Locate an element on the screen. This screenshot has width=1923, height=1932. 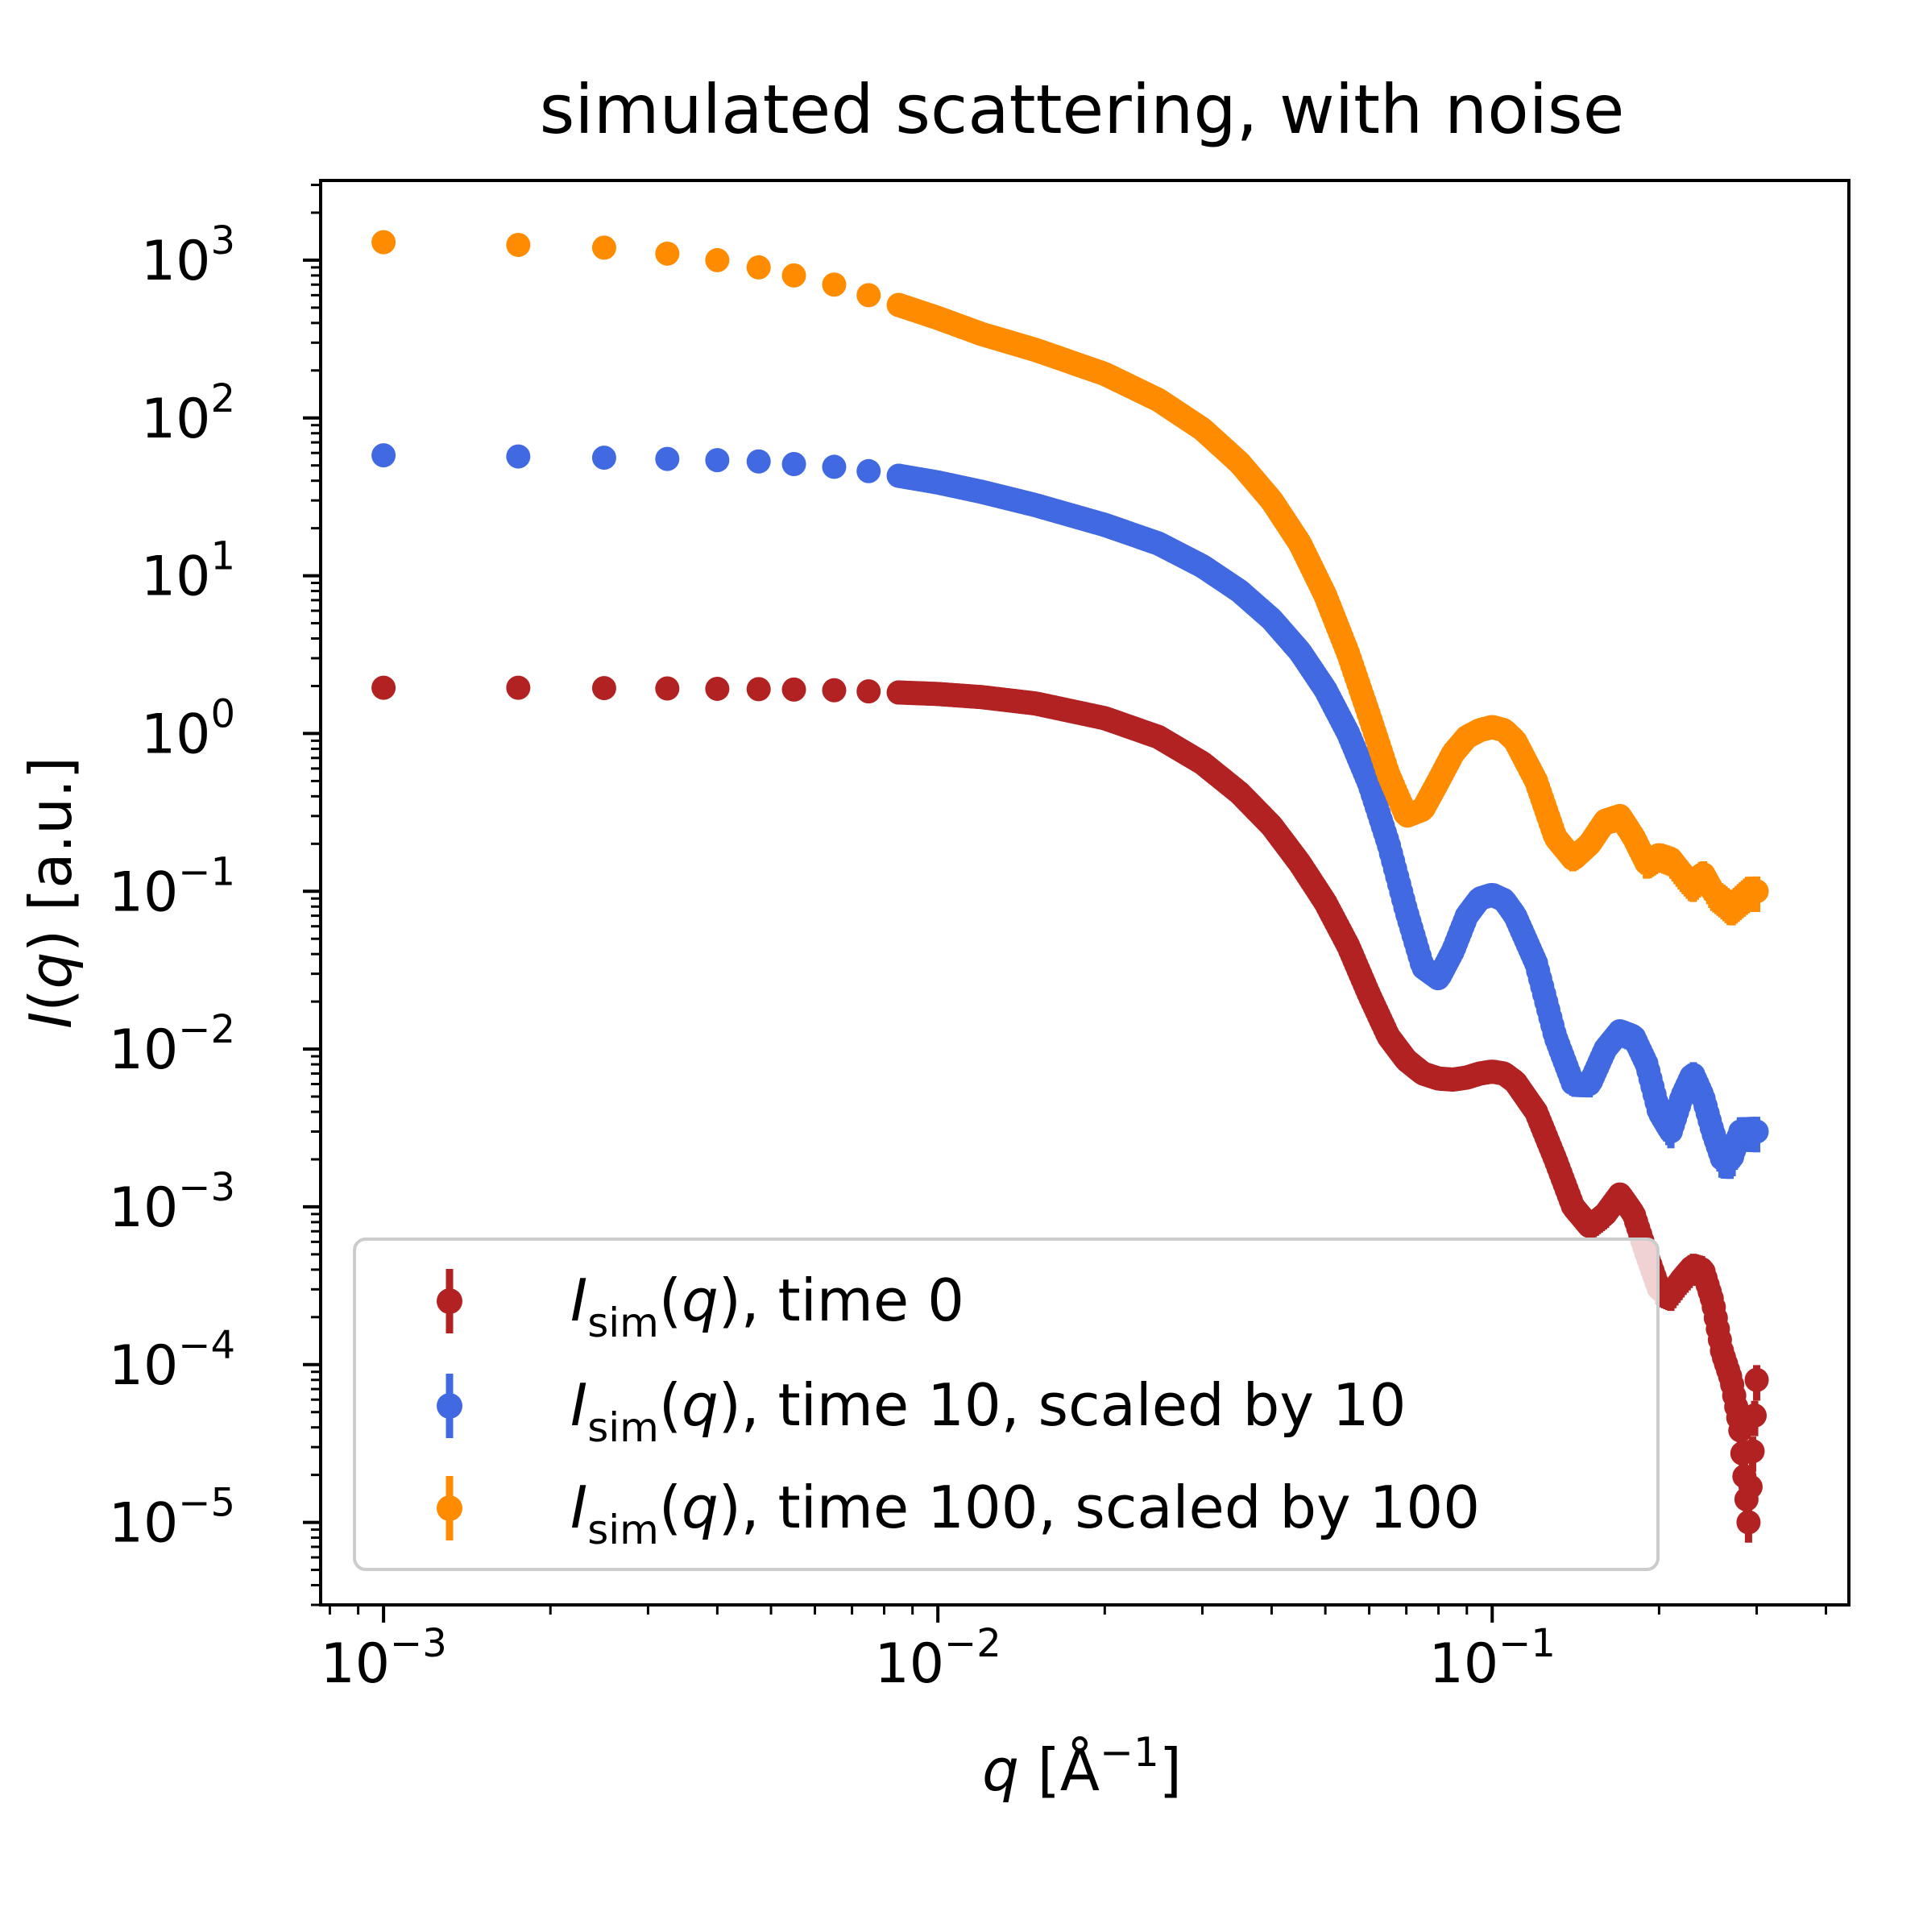
legend-entry-1: Isim(q), time 10, scaled by 10 is located at coordinates (921, 1411).